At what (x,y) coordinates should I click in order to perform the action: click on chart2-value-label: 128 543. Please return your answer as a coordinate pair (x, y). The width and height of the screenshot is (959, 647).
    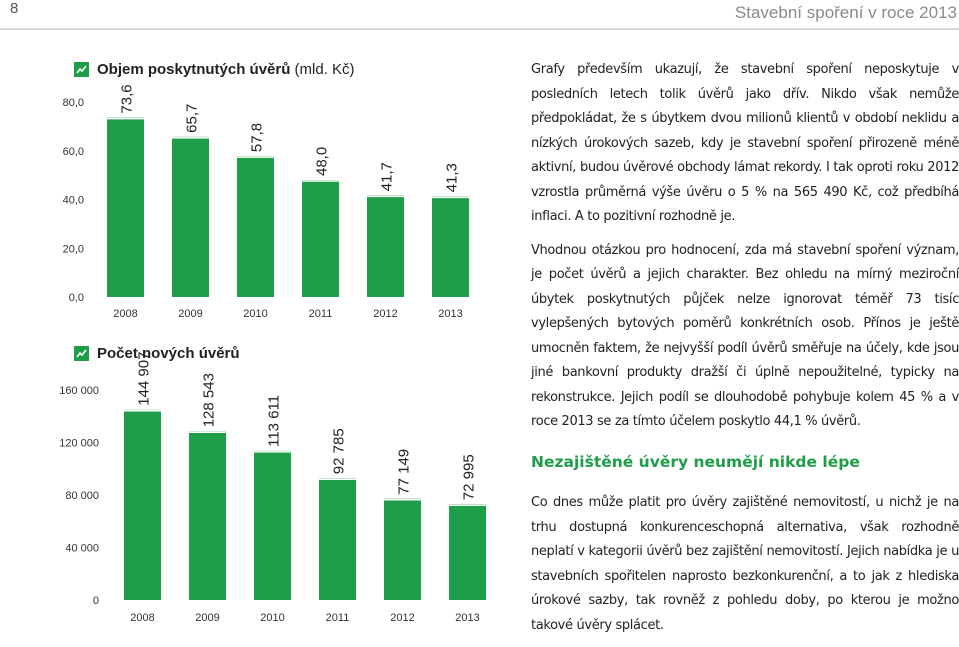
    Looking at the image, I should click on (209, 400).